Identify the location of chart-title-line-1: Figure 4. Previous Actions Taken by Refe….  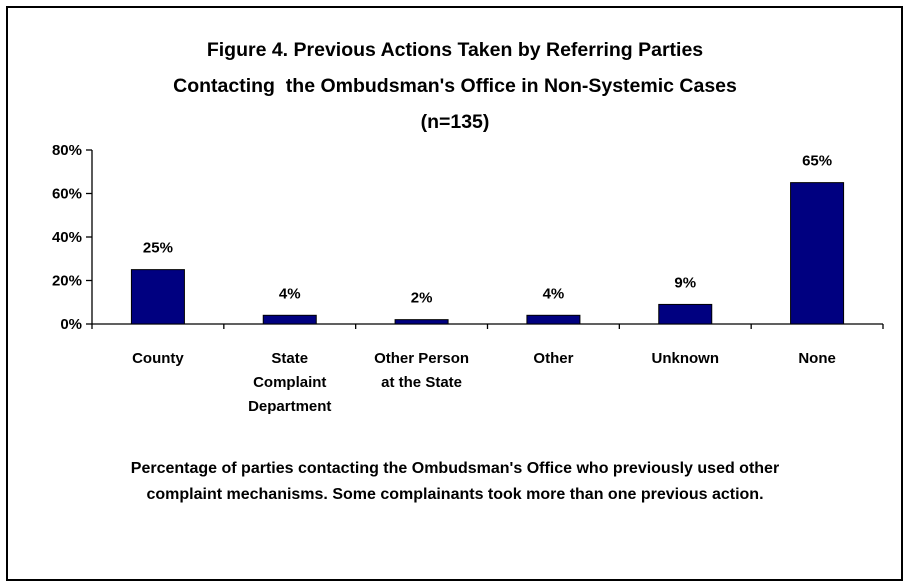
(455, 50).